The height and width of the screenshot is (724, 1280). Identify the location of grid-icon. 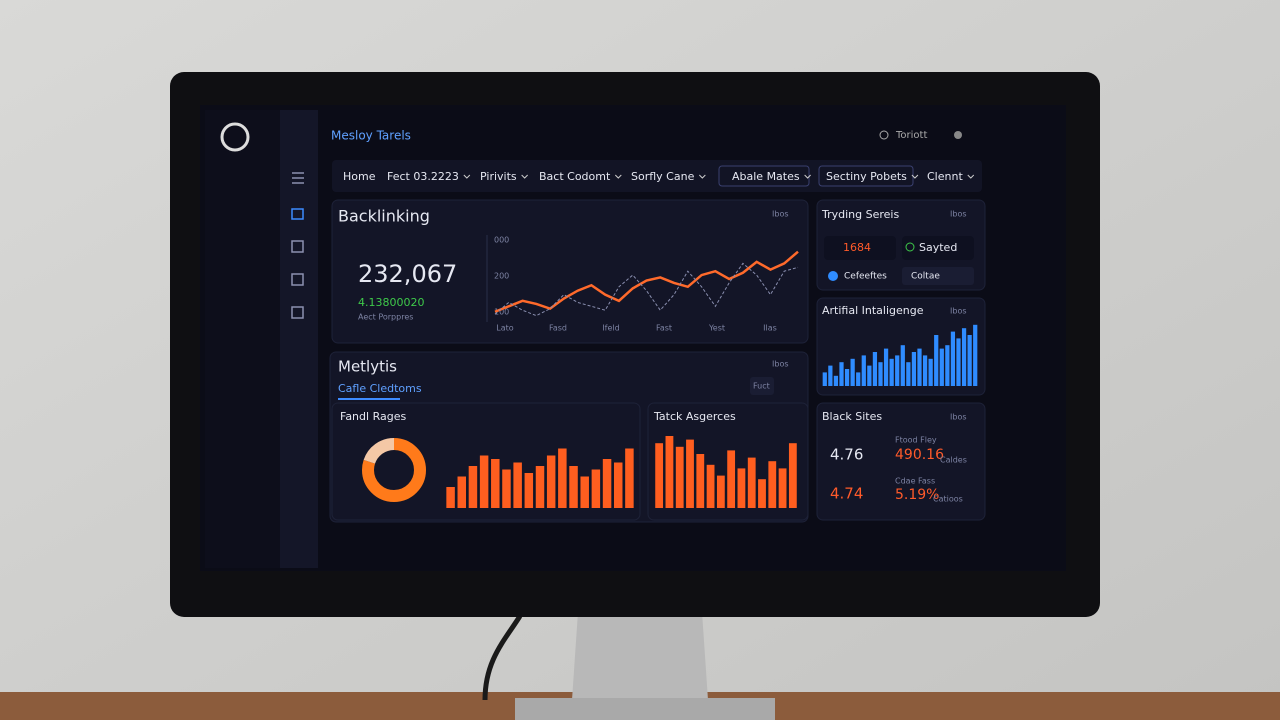
(297, 246).